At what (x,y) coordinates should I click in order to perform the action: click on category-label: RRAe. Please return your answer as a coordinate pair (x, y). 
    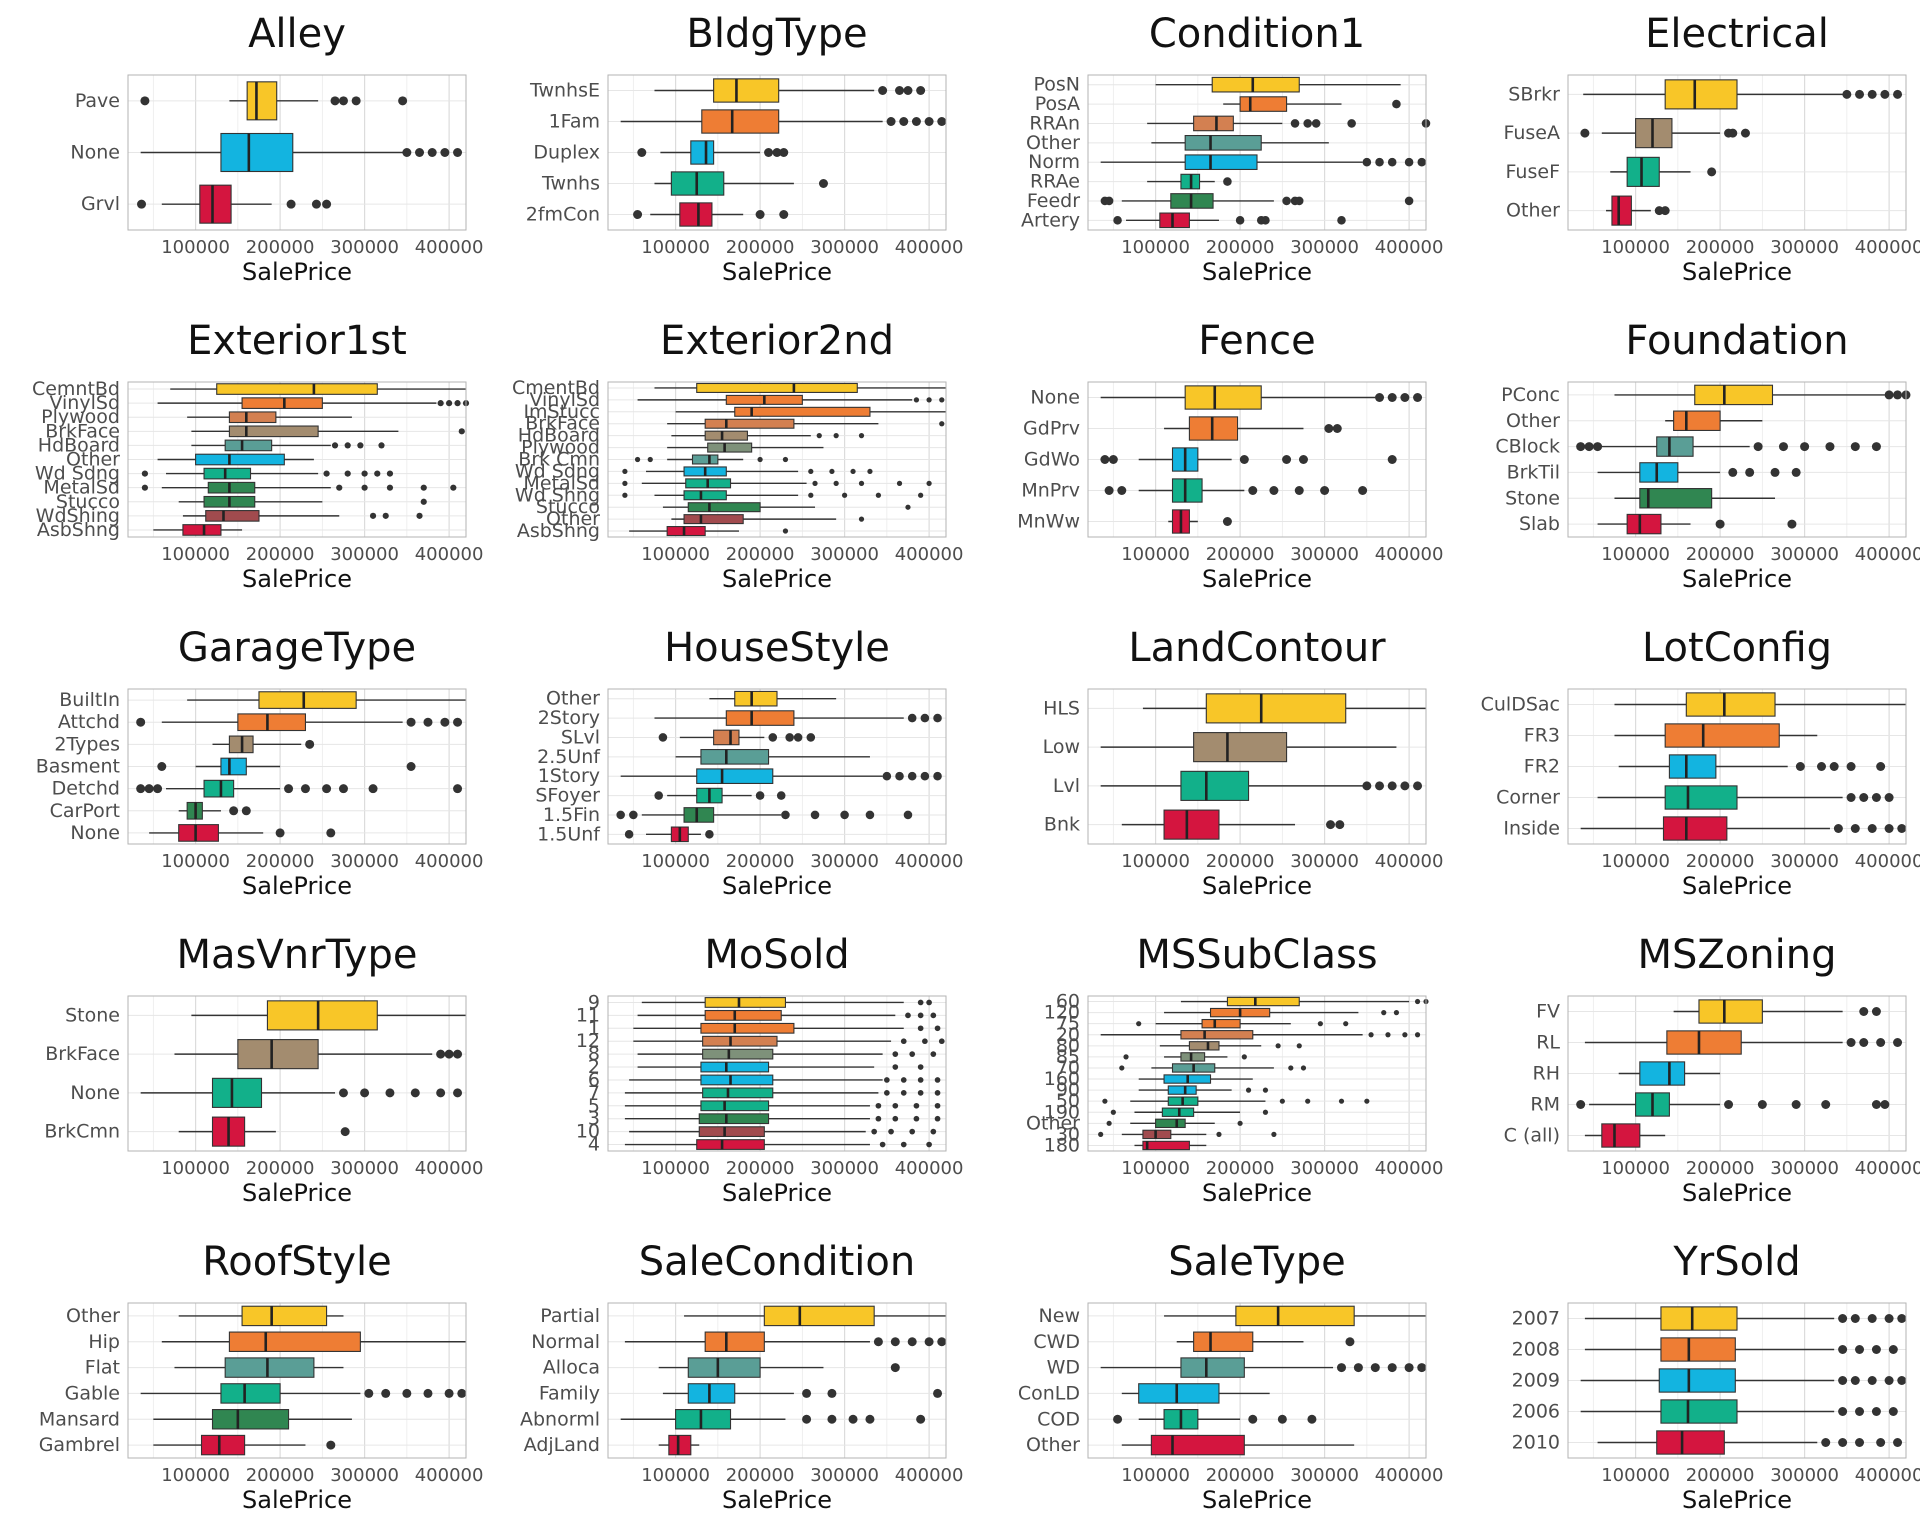
    Looking at the image, I should click on (1055, 182).